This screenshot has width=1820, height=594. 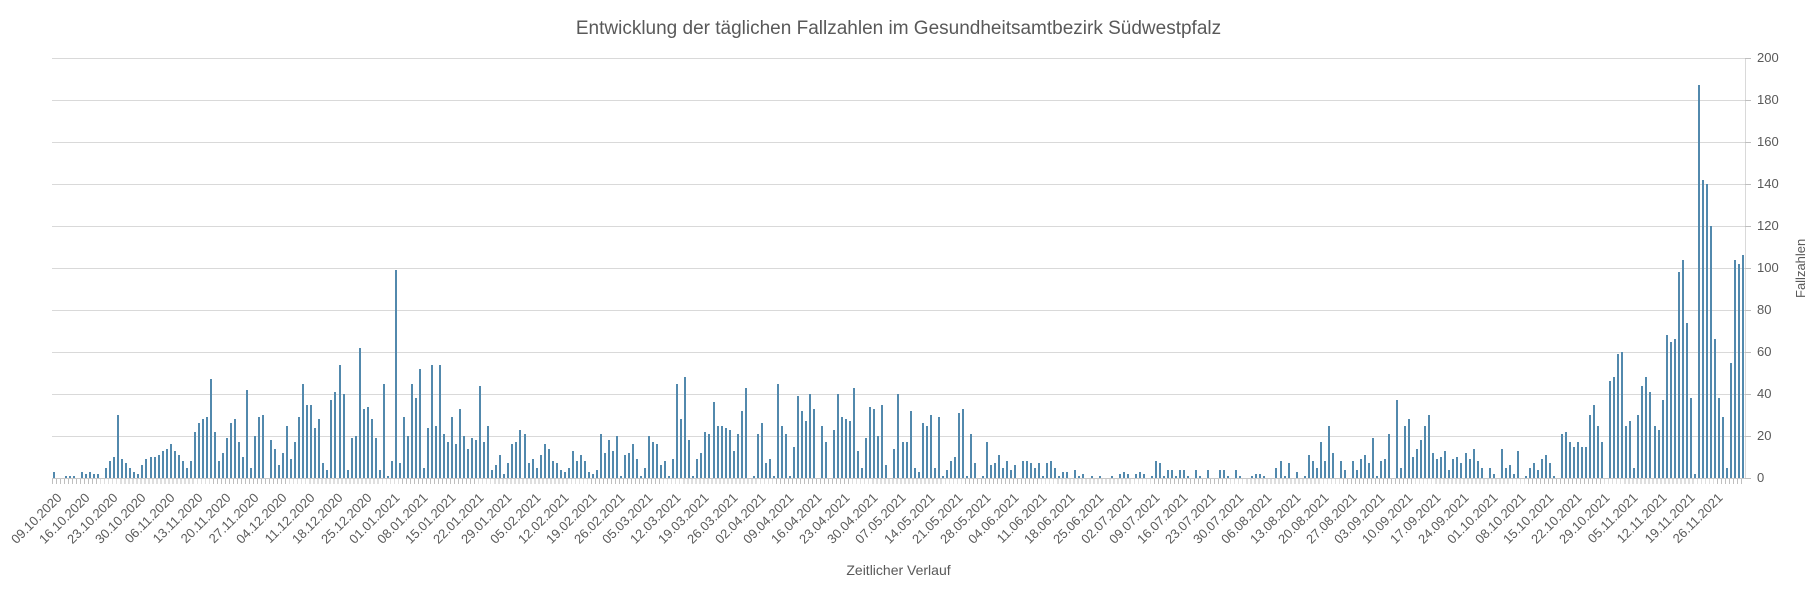 I want to click on y-tick-label: 60, so click(x=1764, y=351).